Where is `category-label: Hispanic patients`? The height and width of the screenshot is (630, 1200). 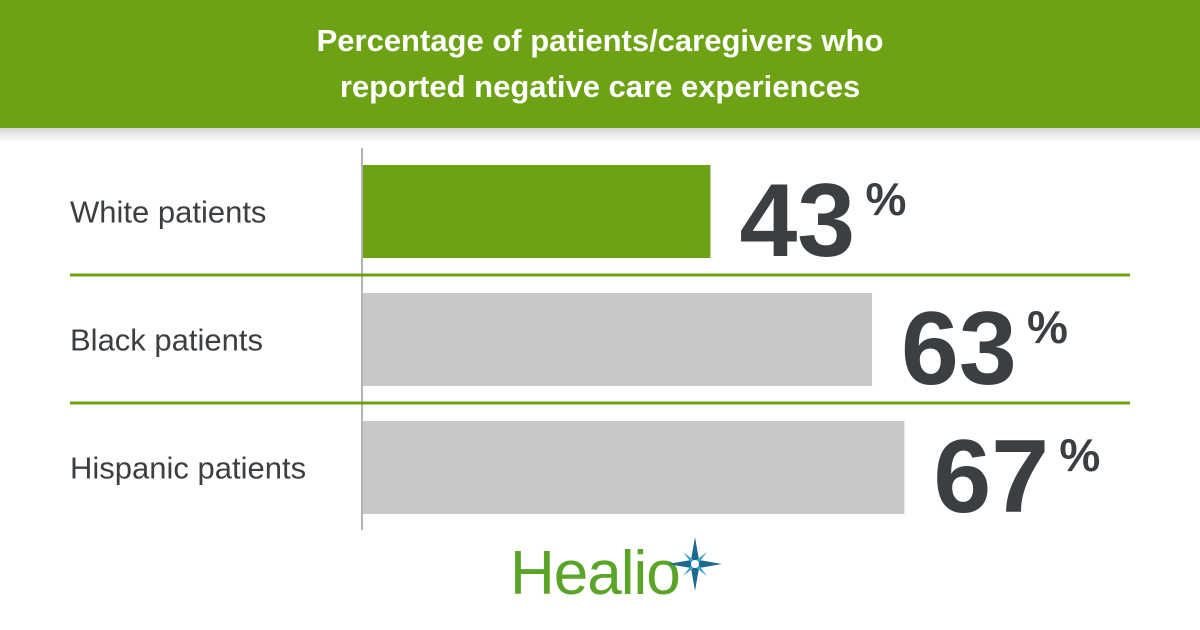
category-label: Hispanic patients is located at coordinates (188, 468).